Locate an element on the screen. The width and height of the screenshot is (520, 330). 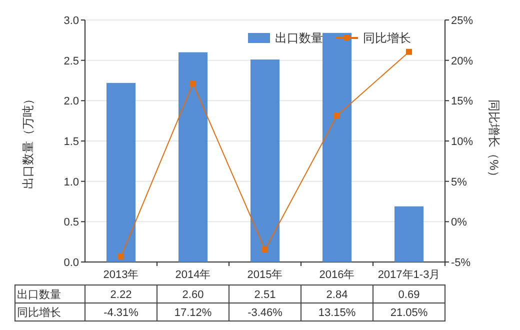
data-label: 13.15% is located at coordinates (337, 313).